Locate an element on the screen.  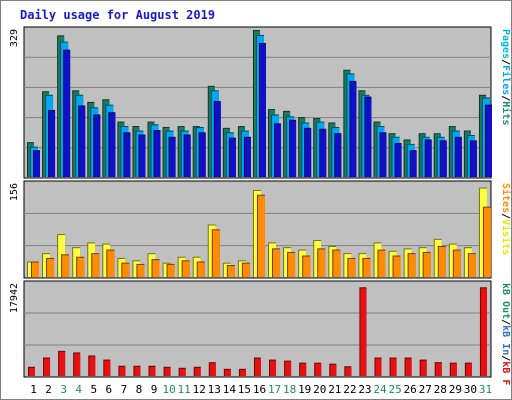
x-tick-label-day-2: 2 is located at coordinates (48, 389).